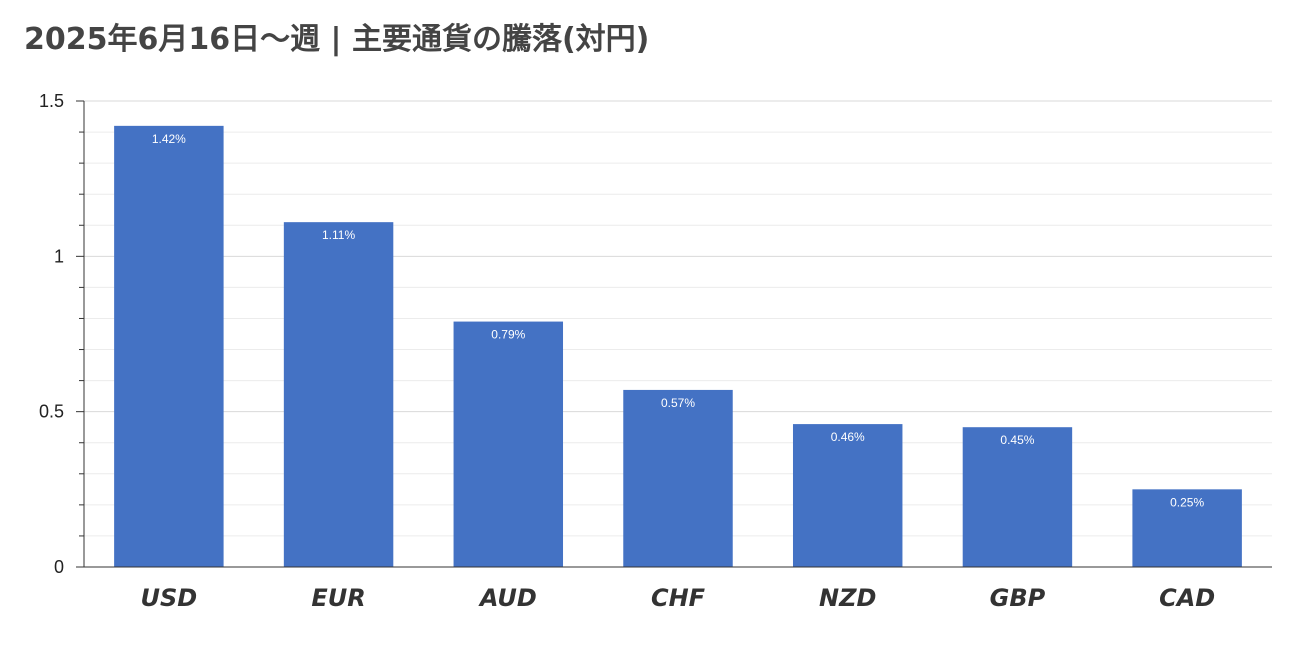 The width and height of the screenshot is (1305, 646). Describe the element at coordinates (59, 256) in the screenshot. I see `y-tick-label: 1` at that location.